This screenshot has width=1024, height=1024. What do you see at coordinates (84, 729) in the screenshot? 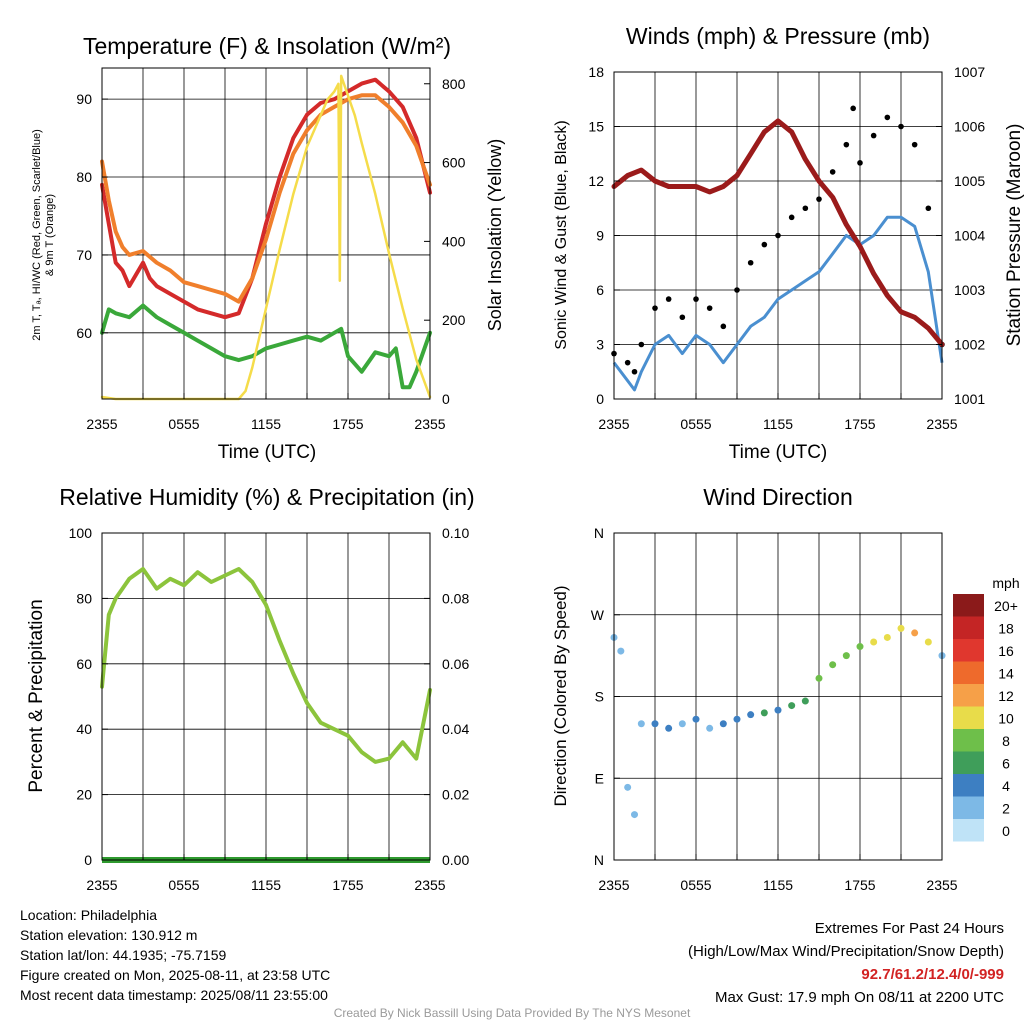
I see `y-tick-label: 40` at bounding box center [84, 729].